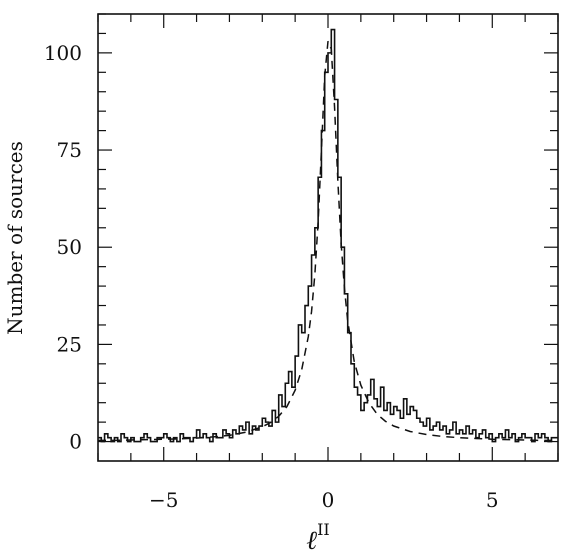  Describe the element at coordinates (323, 529) in the screenshot. I see `x-axis-title-superscript: II` at that location.